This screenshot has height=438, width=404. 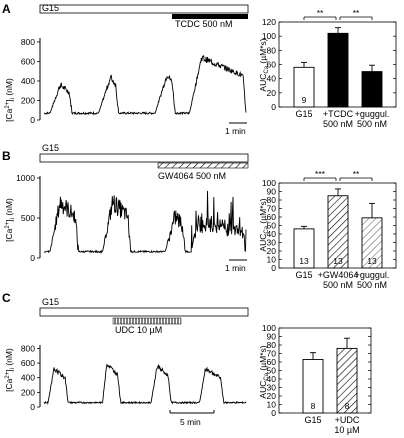 I want to click on scale-bar-label: 5 min, so click(x=190, y=422).